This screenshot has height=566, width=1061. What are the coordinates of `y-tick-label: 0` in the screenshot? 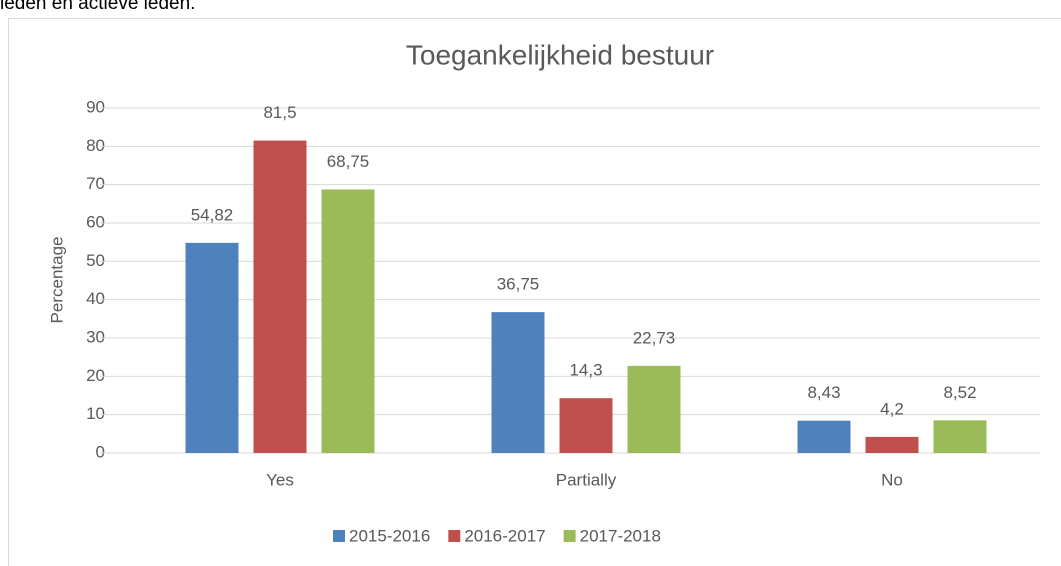 It's located at (100, 451).